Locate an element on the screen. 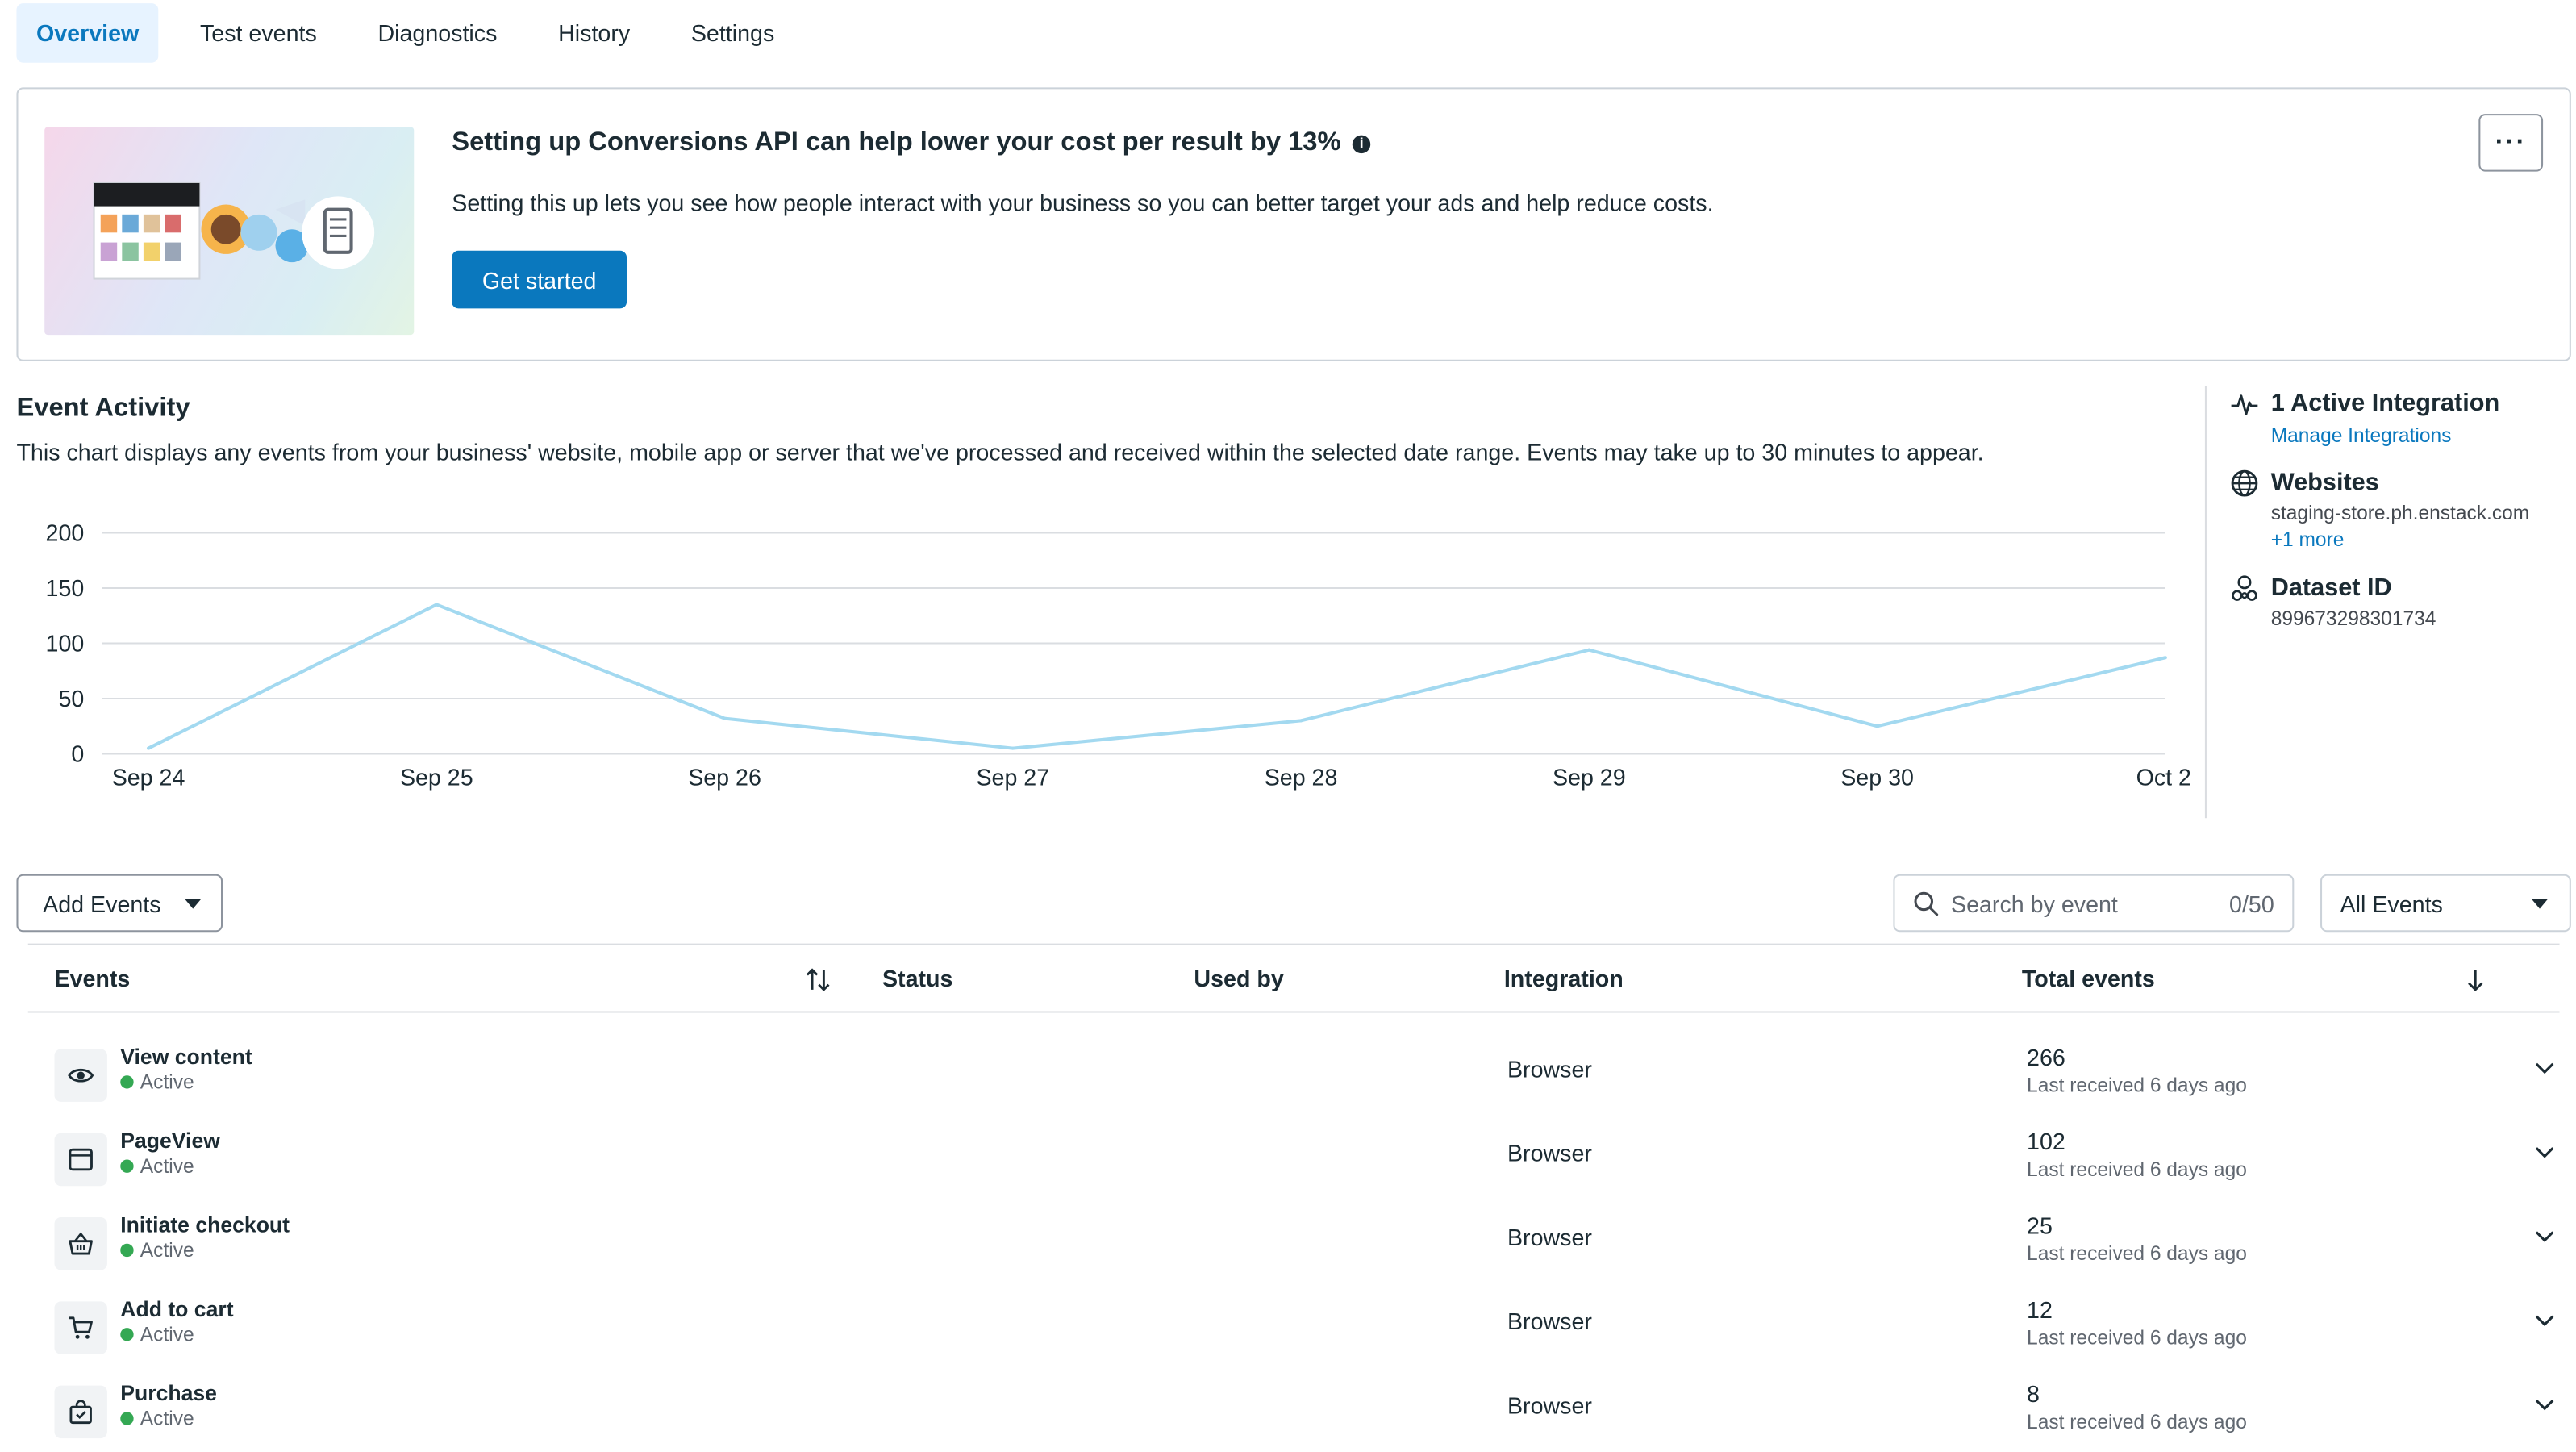 The height and width of the screenshot is (1452, 2576). event-name: View content is located at coordinates (186, 1057).